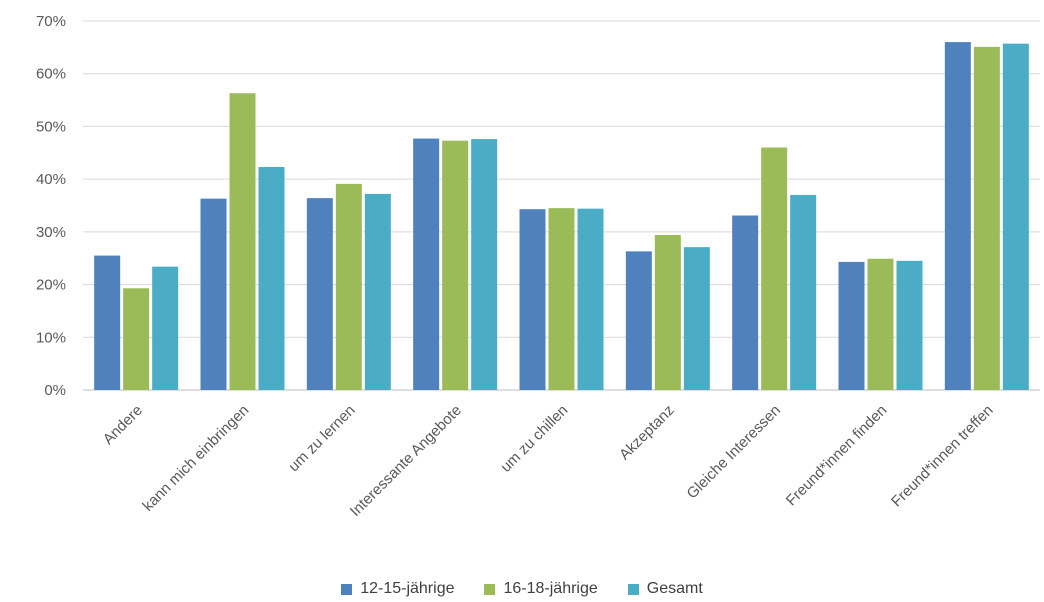 This screenshot has width=1044, height=602. I want to click on legend-label-gesamt: Gesamt, so click(674, 588).